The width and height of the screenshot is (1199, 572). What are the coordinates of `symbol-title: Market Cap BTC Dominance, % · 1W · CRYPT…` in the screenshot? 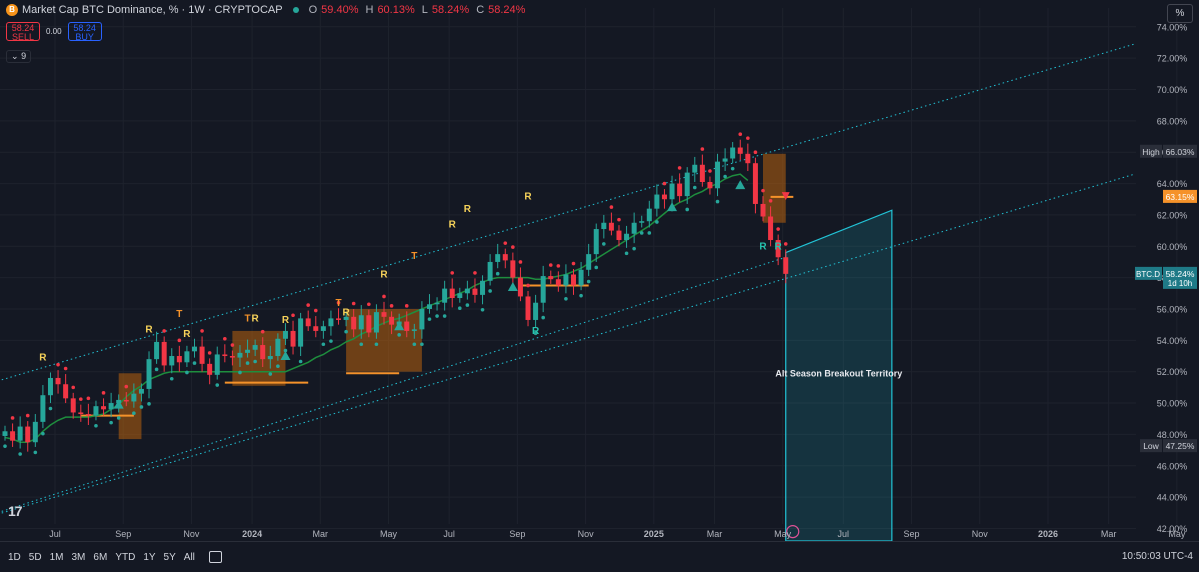 It's located at (152, 10).